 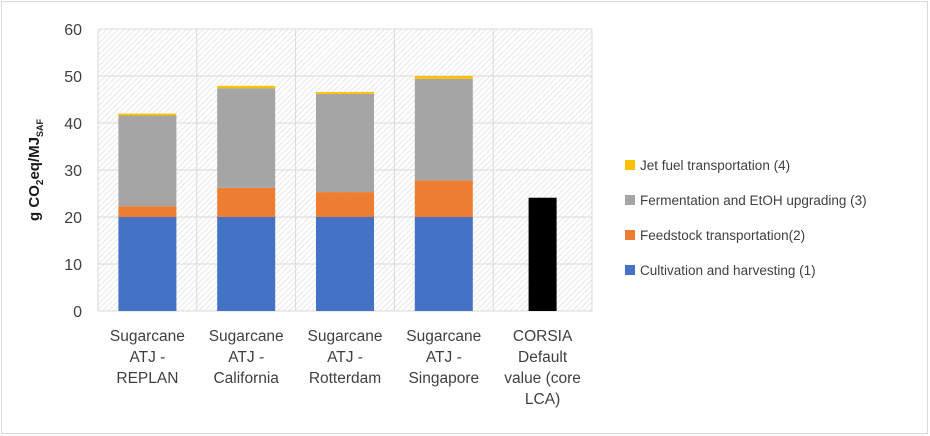 What do you see at coordinates (73, 218) in the screenshot?
I see `y-tick-label: 20` at bounding box center [73, 218].